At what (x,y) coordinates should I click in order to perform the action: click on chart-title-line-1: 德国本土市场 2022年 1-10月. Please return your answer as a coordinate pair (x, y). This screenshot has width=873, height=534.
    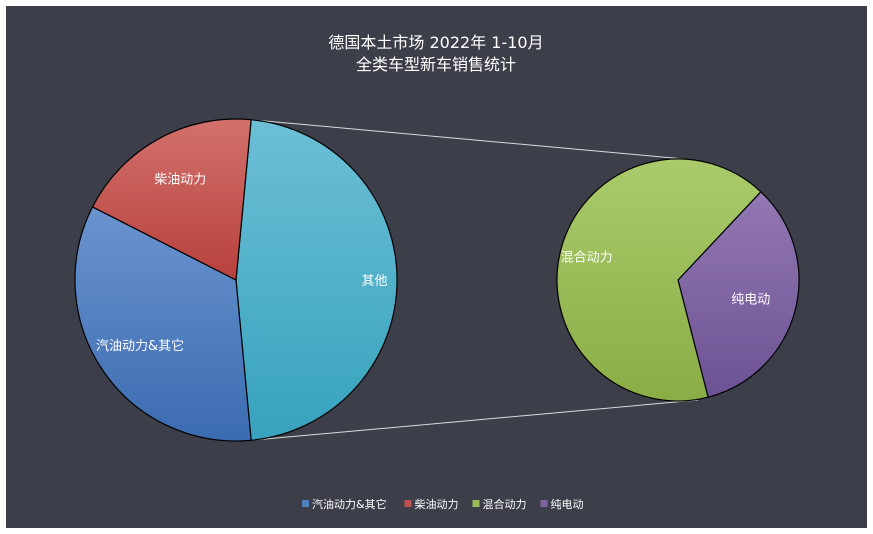
    Looking at the image, I should click on (435, 42).